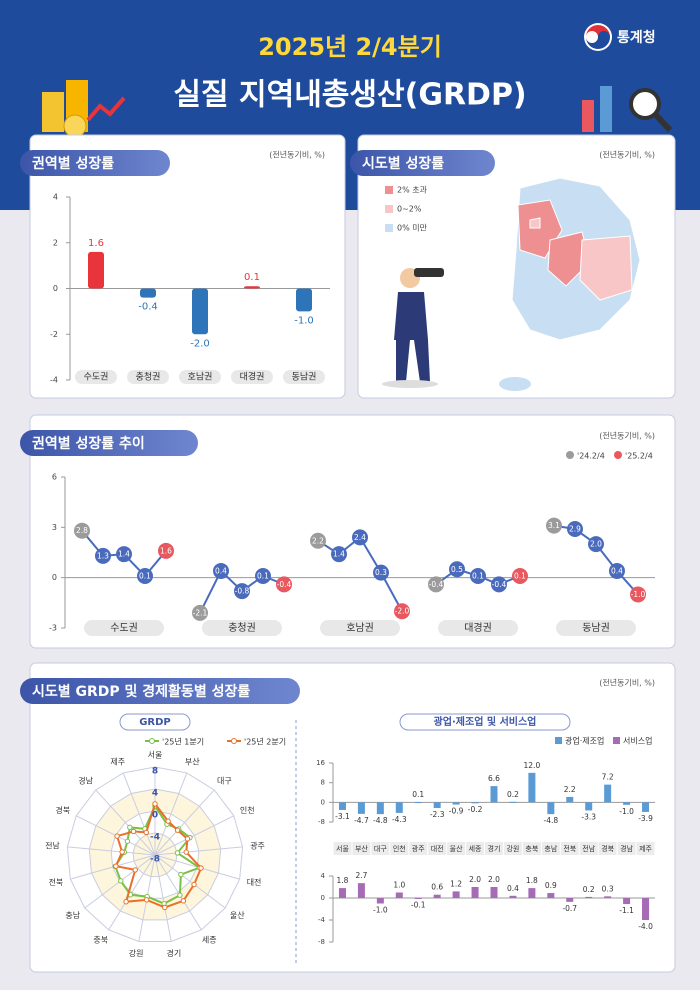 The image size is (700, 994). What do you see at coordinates (155, 755) in the screenshot?
I see `axis-label: 서울` at bounding box center [155, 755].